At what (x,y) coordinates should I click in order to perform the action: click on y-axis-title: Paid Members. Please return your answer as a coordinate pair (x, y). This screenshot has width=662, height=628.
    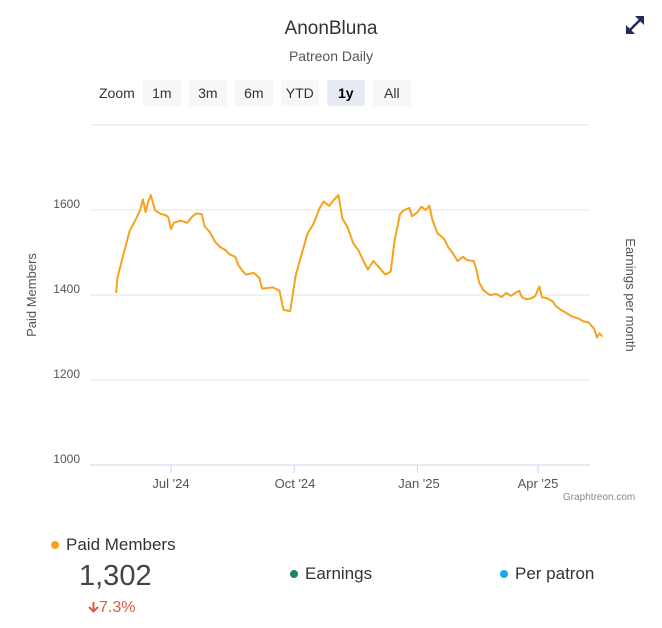
    Looking at the image, I should click on (31, 295).